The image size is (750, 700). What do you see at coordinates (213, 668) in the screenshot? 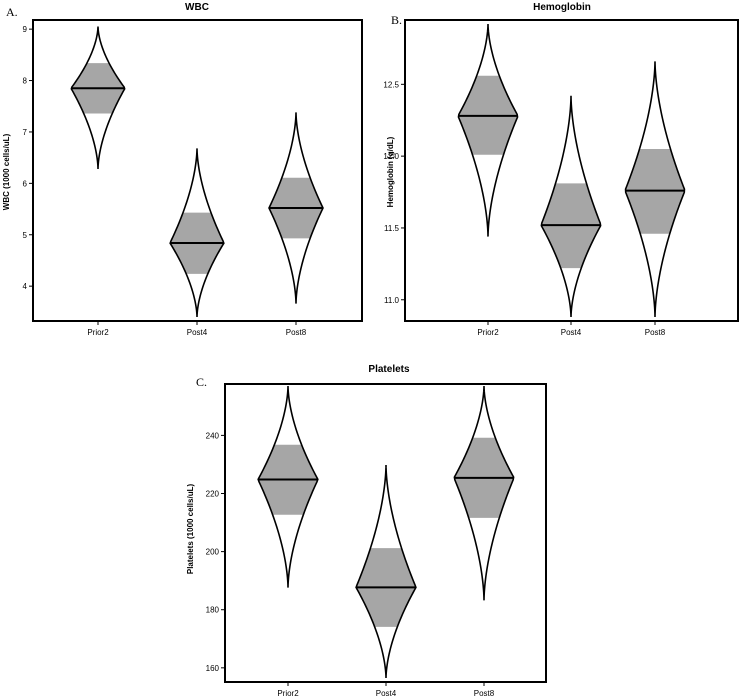
I see `y-tick-label-platelets-0: 160` at bounding box center [213, 668].